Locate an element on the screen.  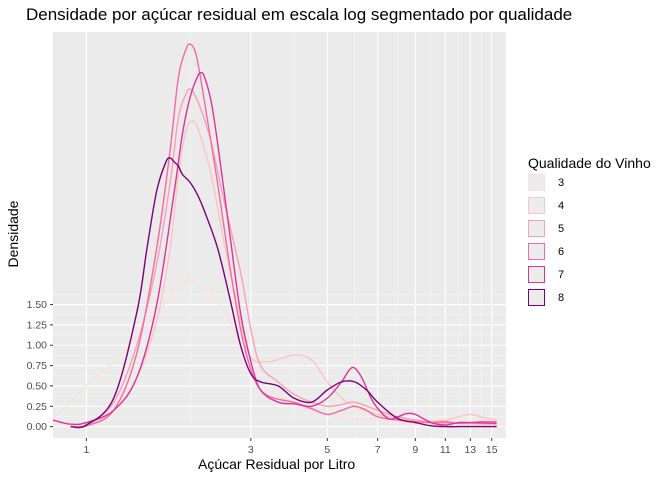
x-tick-label: 13 is located at coordinates (470, 450).